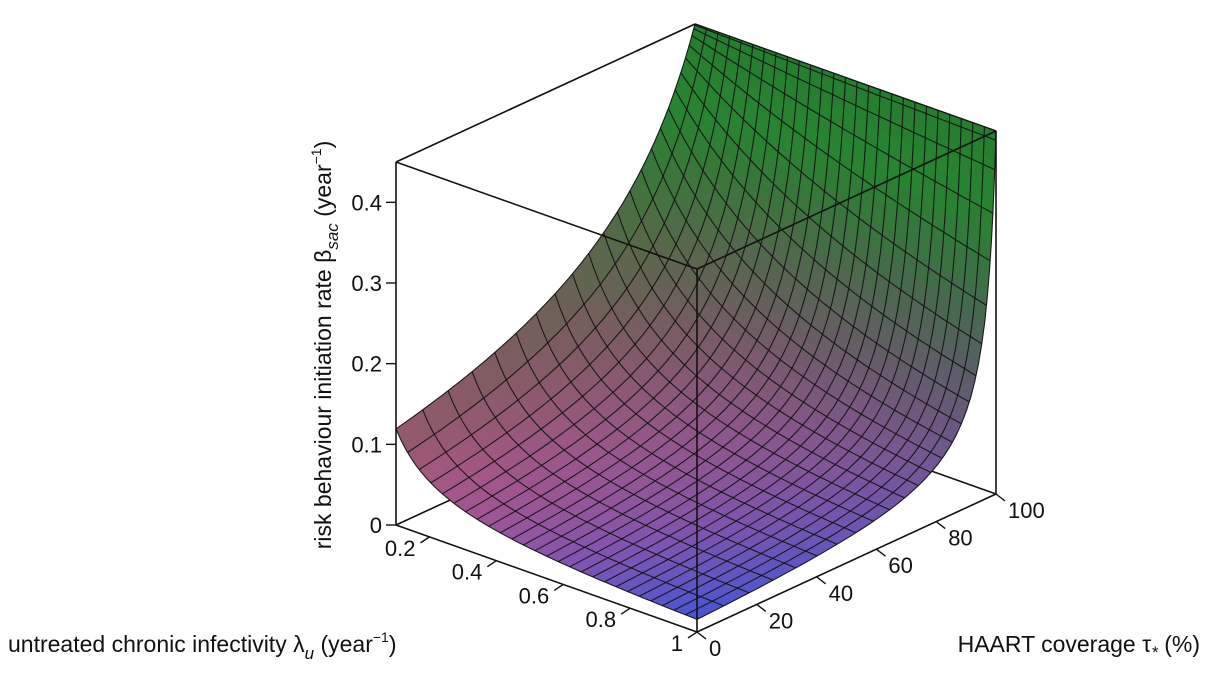 Image resolution: width=1206 pixels, height=691 pixels. Describe the element at coordinates (601, 619) in the screenshot. I see `x-tick-label: 0.8` at that location.